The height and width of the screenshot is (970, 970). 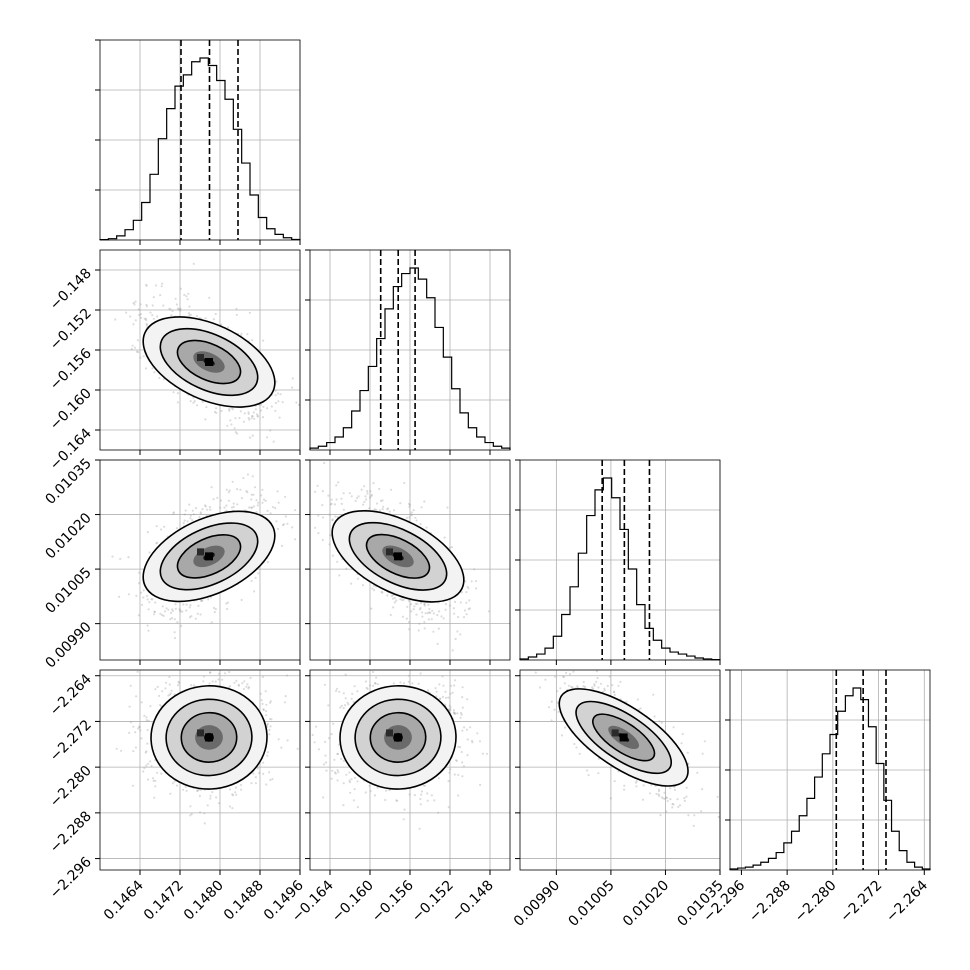 What do you see at coordinates (209, 737) in the screenshot?
I see `density-peak-bin` at bounding box center [209, 737].